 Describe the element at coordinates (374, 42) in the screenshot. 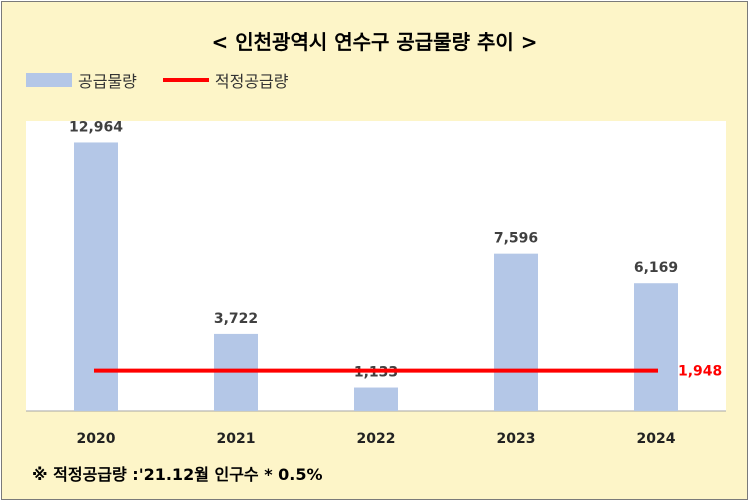

I see `chart-title: < 인천광역시 연수구 공급물량 추이 >` at that location.